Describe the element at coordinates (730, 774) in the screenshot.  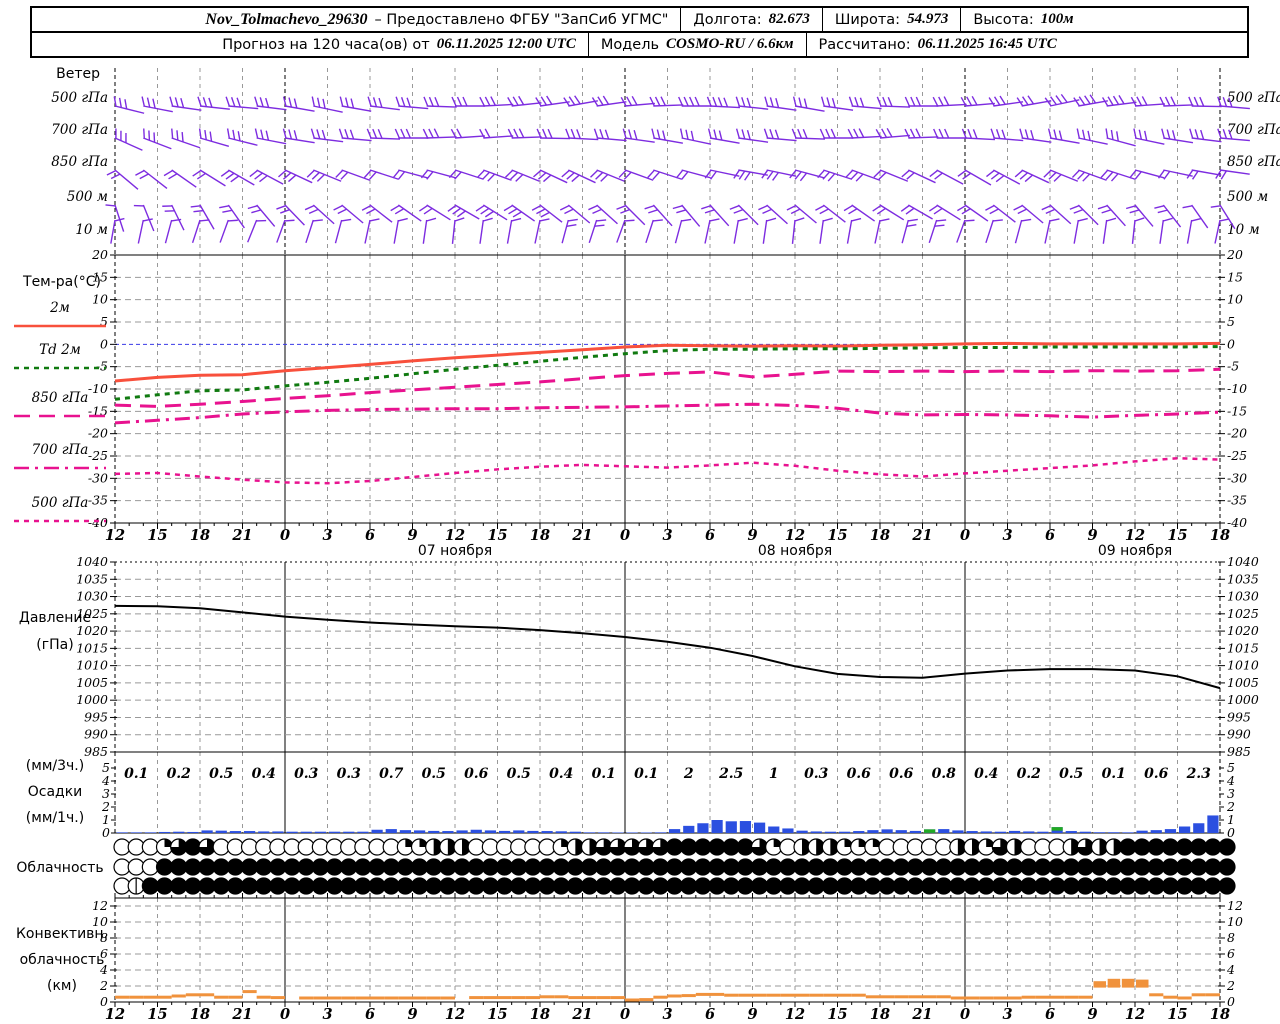
I see `precip-3h-value: 2.5` at that location.